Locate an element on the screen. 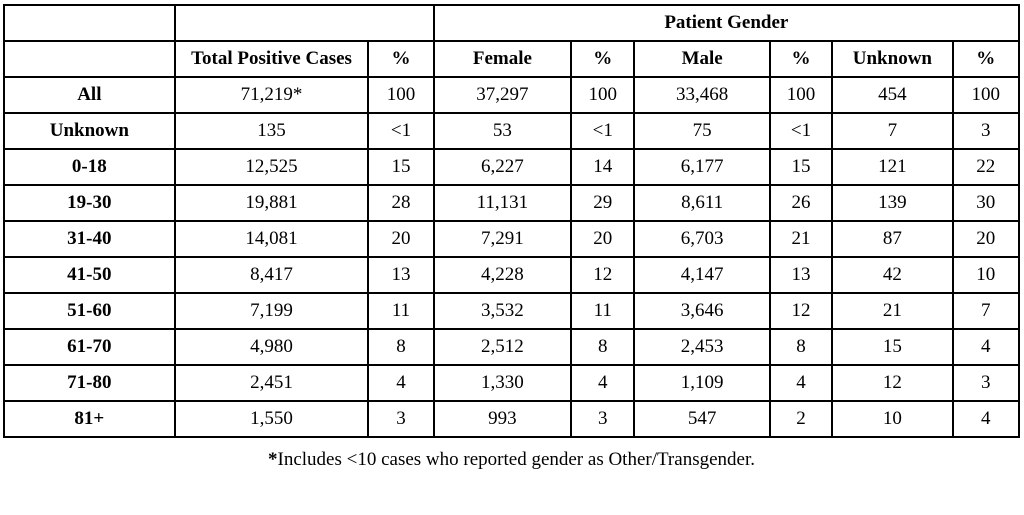 The height and width of the screenshot is (515, 1024). data-cell: 6,177 is located at coordinates (702, 167).